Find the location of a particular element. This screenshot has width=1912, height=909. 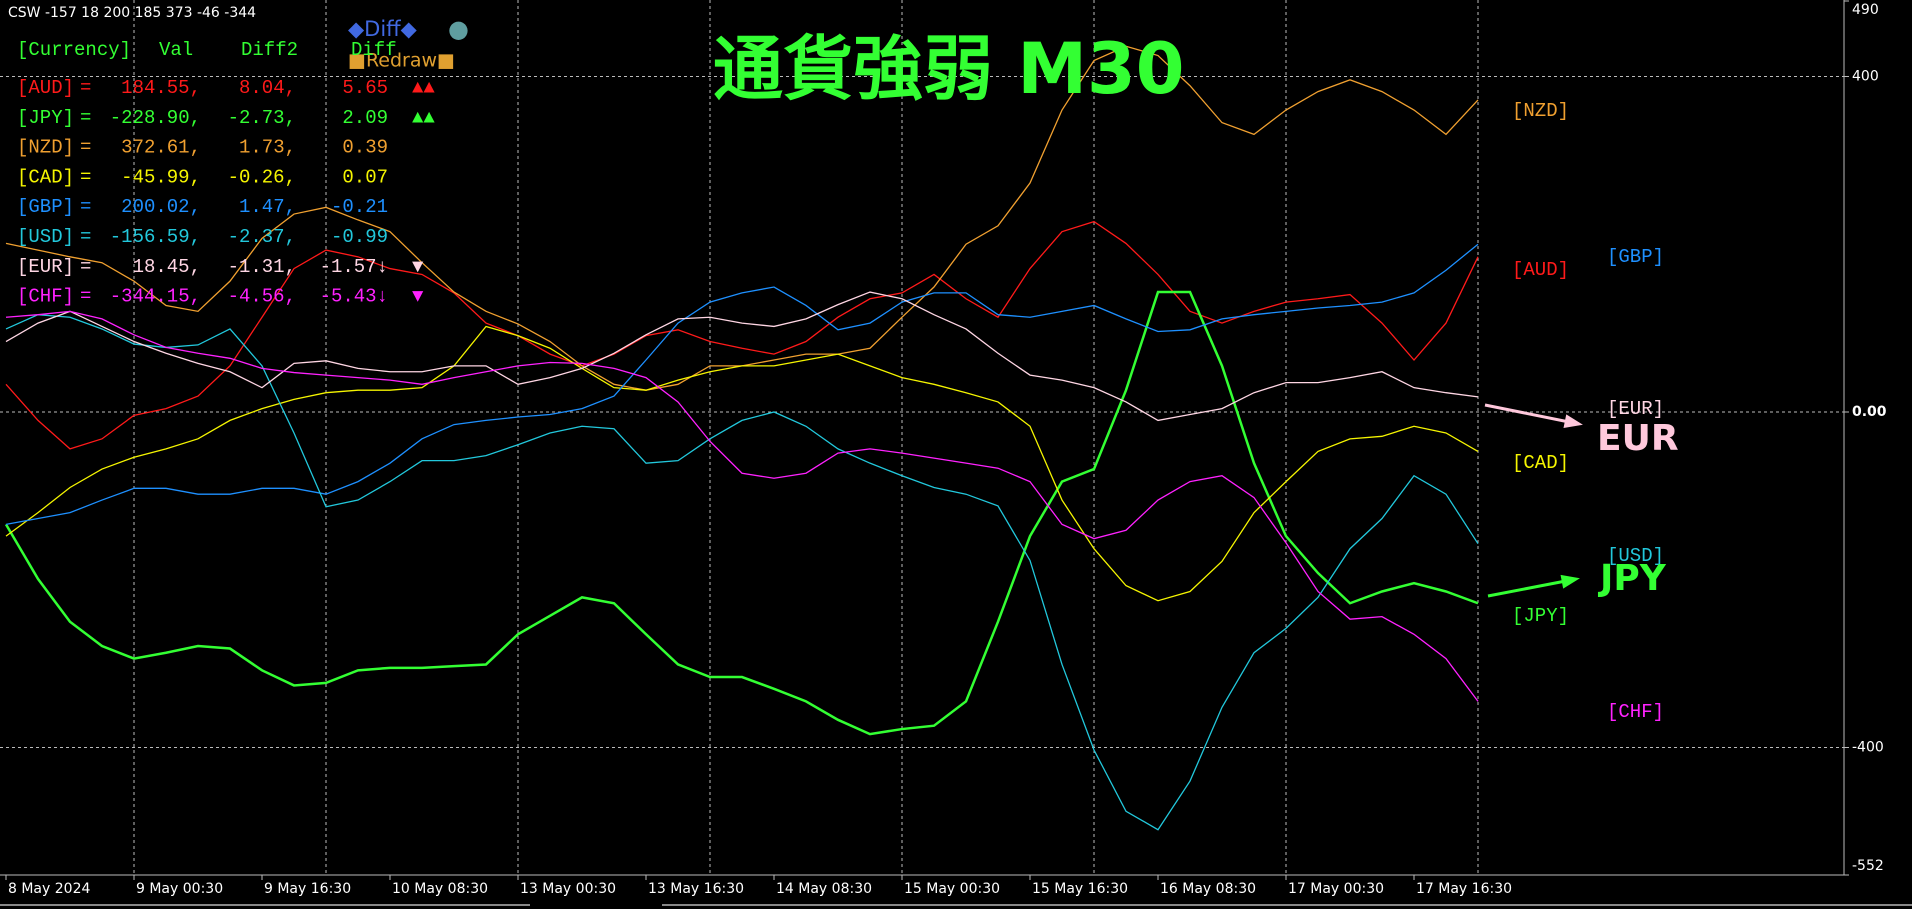

x-tick-label: 16 May 08:30 is located at coordinates (1208, 889).